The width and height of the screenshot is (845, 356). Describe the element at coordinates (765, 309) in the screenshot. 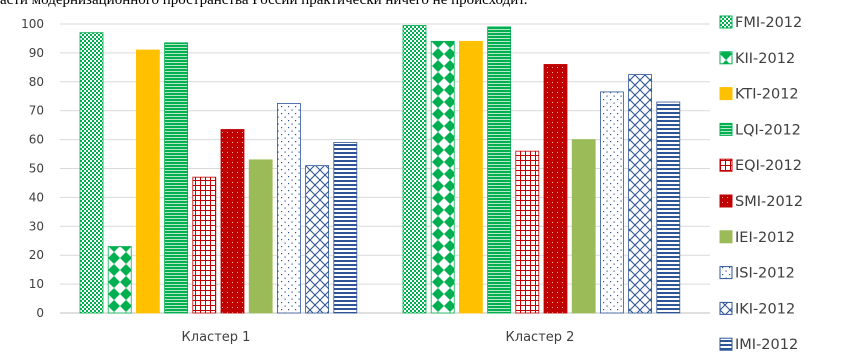

I see `legend-label: IKI-2012` at that location.